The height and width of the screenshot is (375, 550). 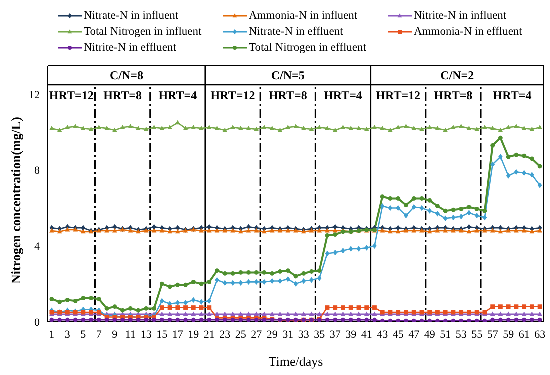 What do you see at coordinates (352, 334) in the screenshot?
I see `x-tick-label: 39` at bounding box center [352, 334].